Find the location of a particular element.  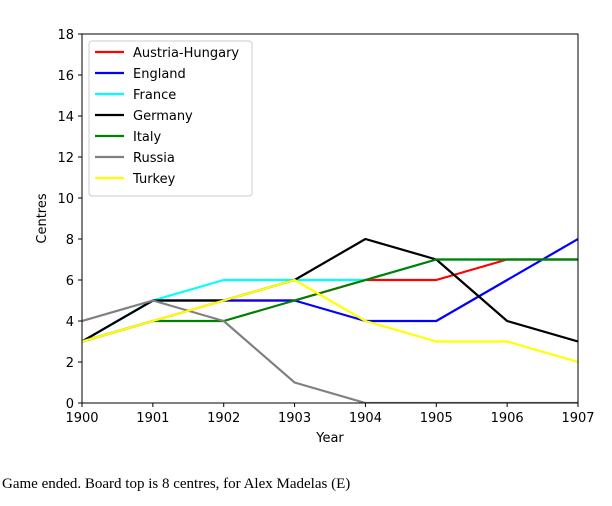

y-tick-label: 8 is located at coordinates (70, 240).